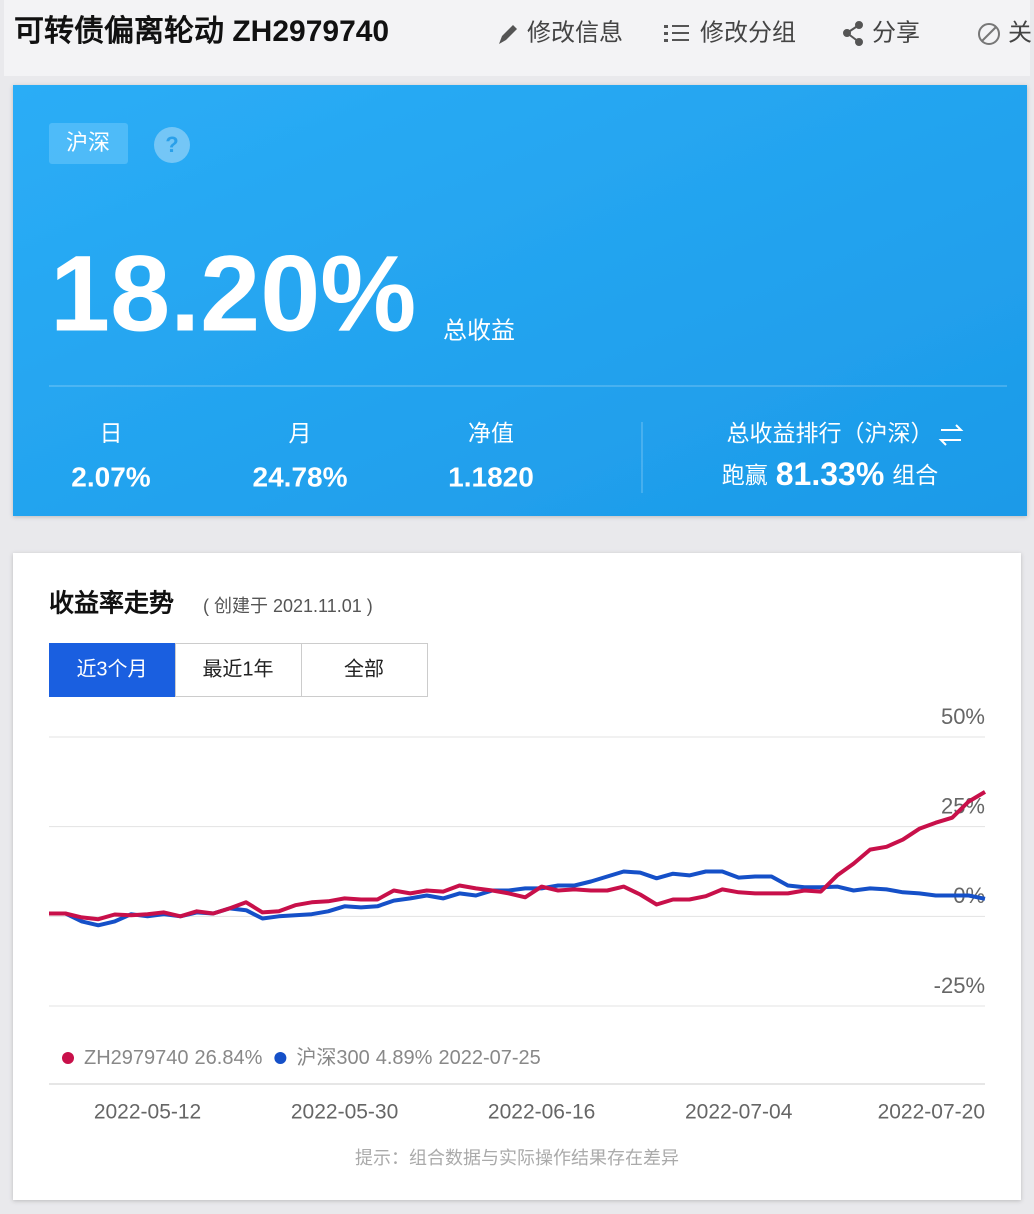 Image resolution: width=1034 pixels, height=1214 pixels. What do you see at coordinates (963, 716) in the screenshot?
I see `y-tick-label: 50%` at bounding box center [963, 716].